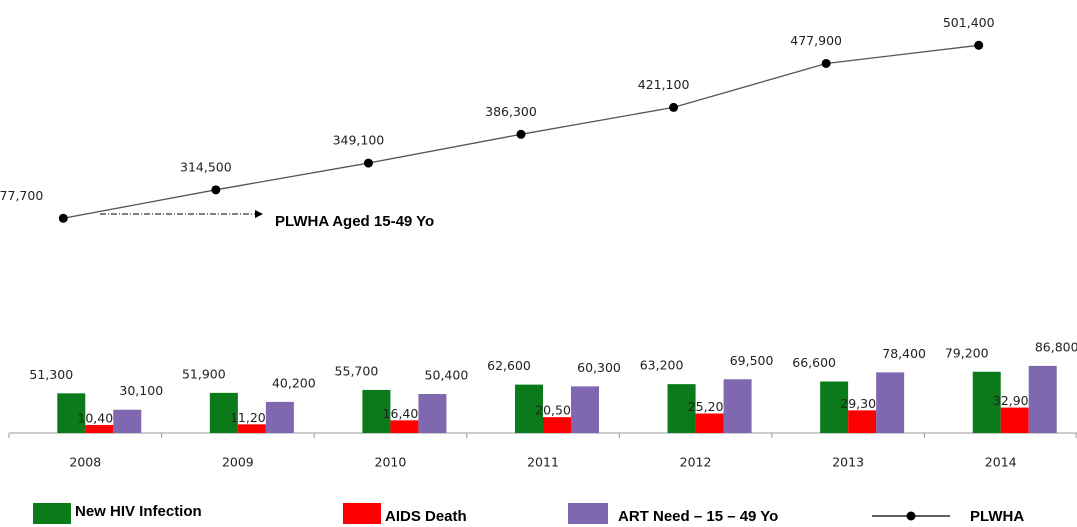 Image resolution: width=1077 pixels, height=527 pixels. What do you see at coordinates (357, 370) in the screenshot?
I see `data-label: 55,700` at bounding box center [357, 370].